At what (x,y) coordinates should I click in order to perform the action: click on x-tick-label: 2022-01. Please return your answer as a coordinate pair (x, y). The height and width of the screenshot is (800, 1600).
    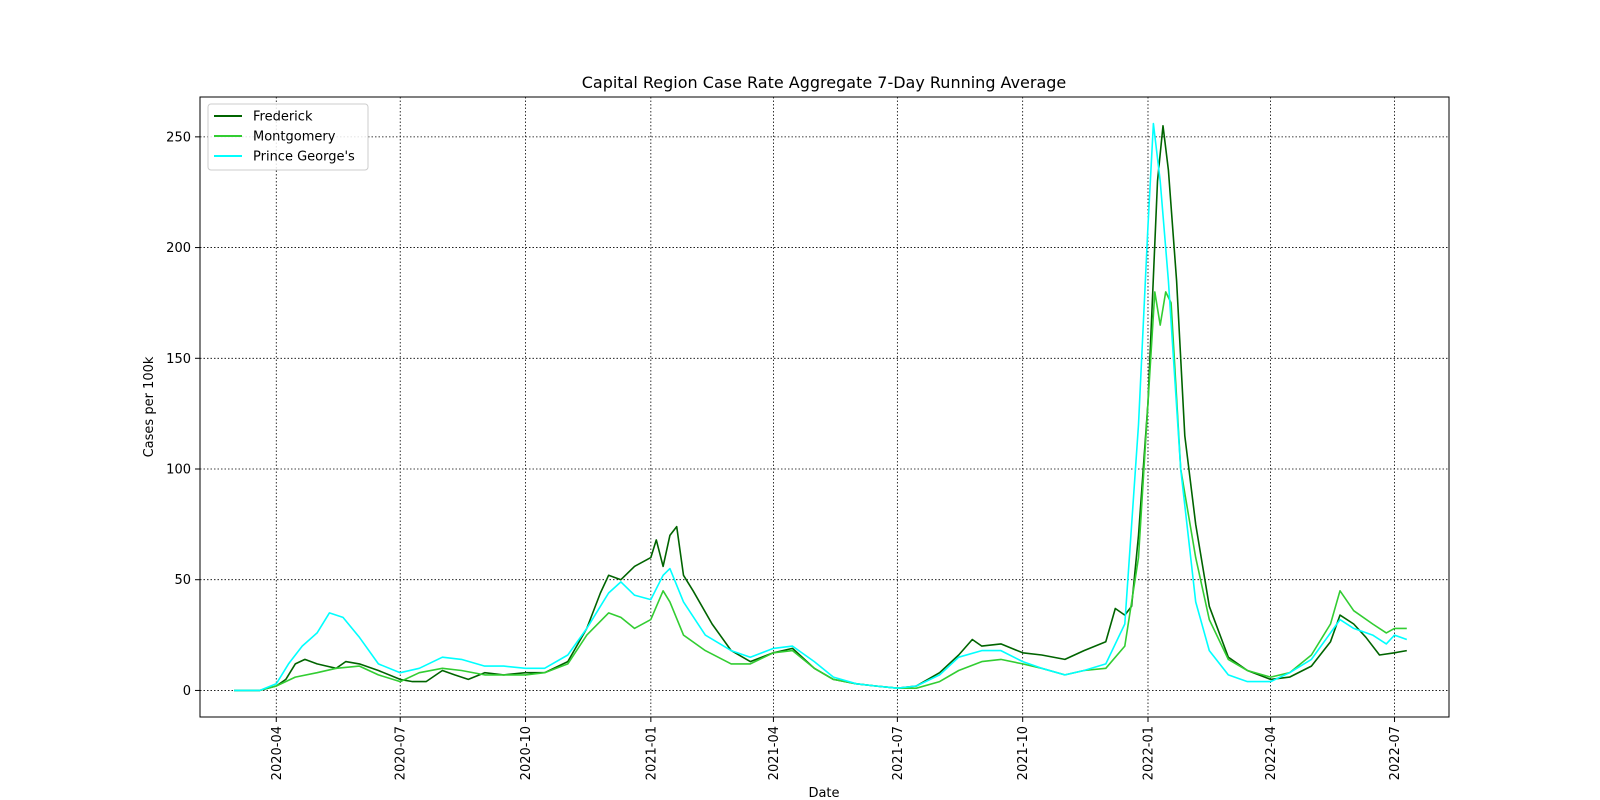
    Looking at the image, I should click on (1148, 753).